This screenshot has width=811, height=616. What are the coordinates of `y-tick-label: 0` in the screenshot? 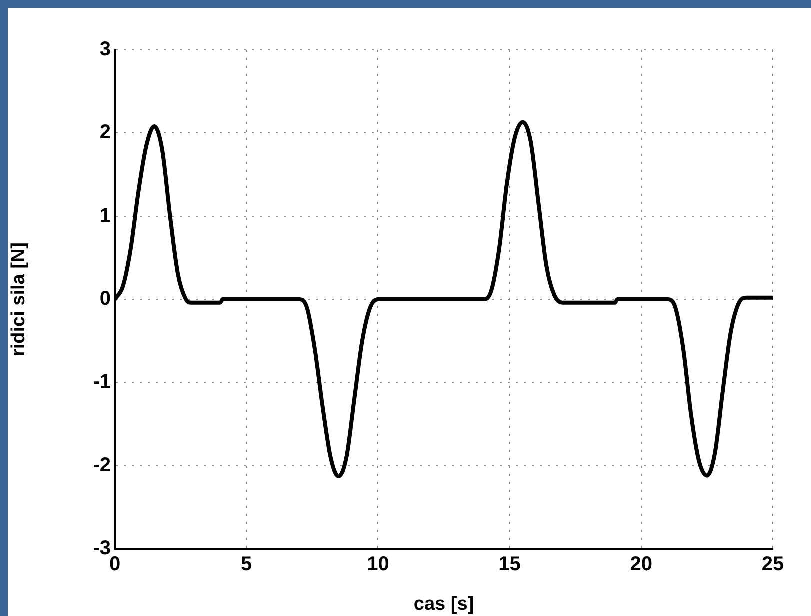 It's located at (105, 299).